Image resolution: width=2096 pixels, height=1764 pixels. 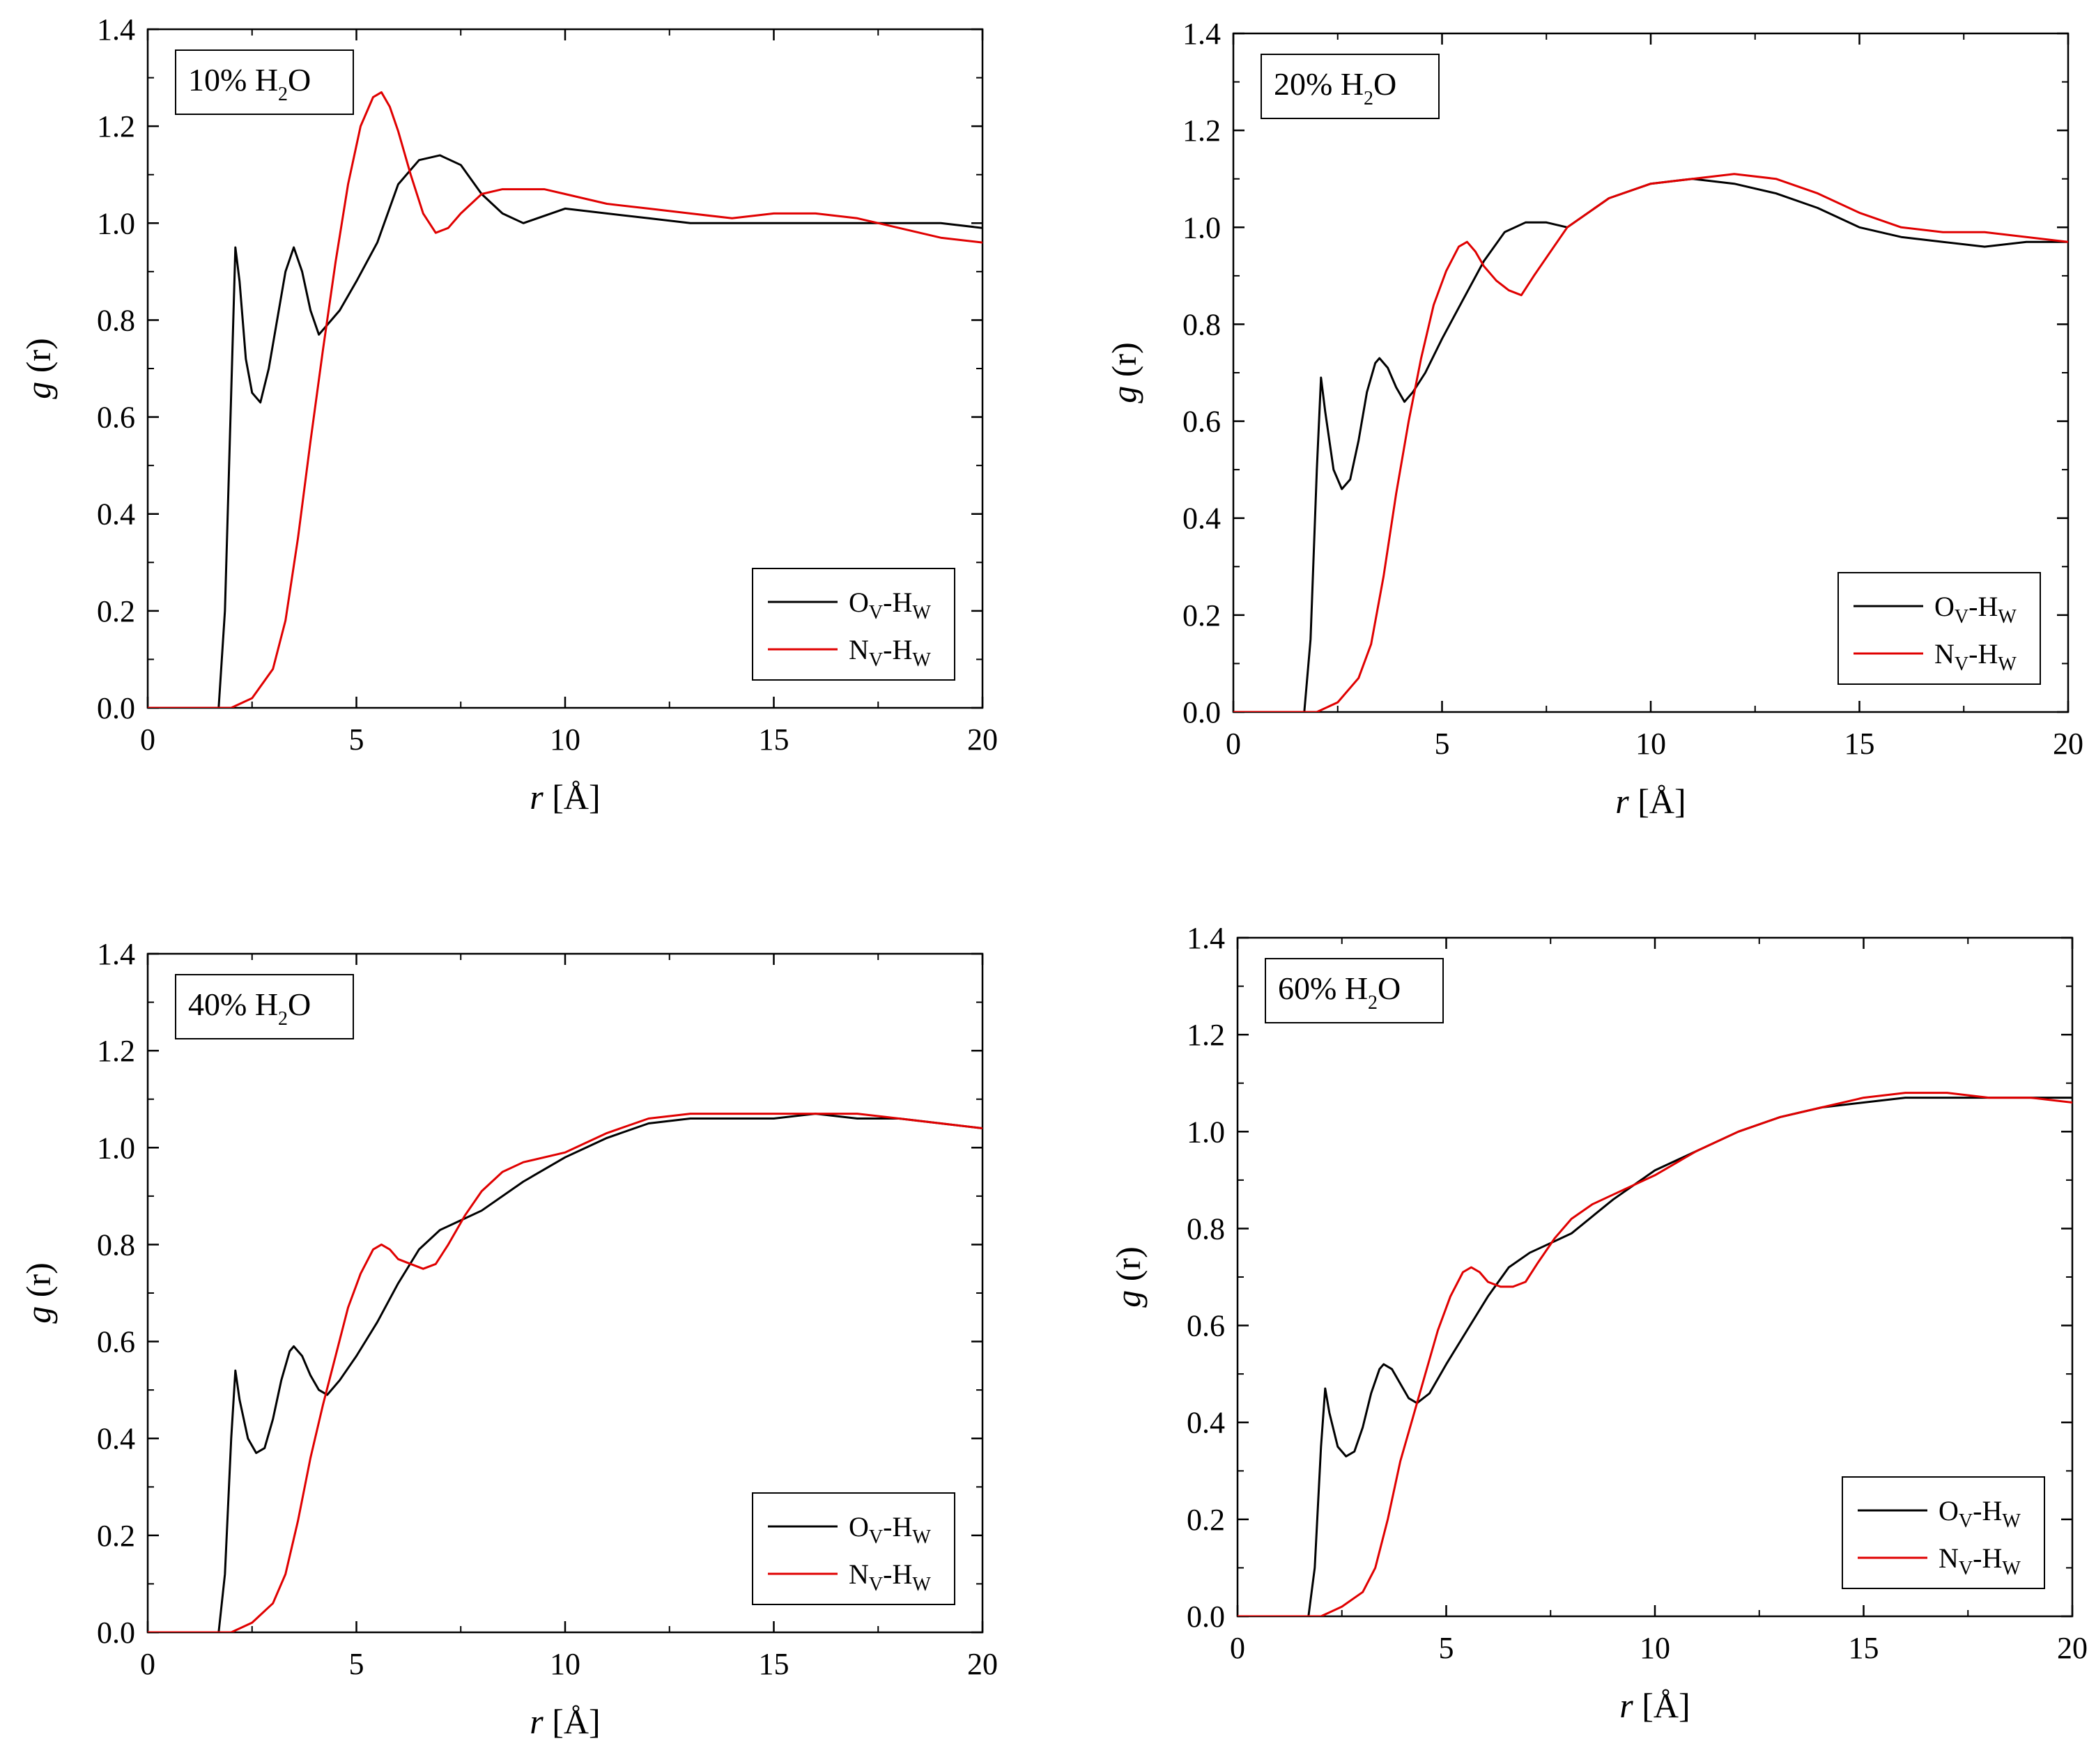 I want to click on panel-label: 20% H2O, so click(x=1335, y=87).